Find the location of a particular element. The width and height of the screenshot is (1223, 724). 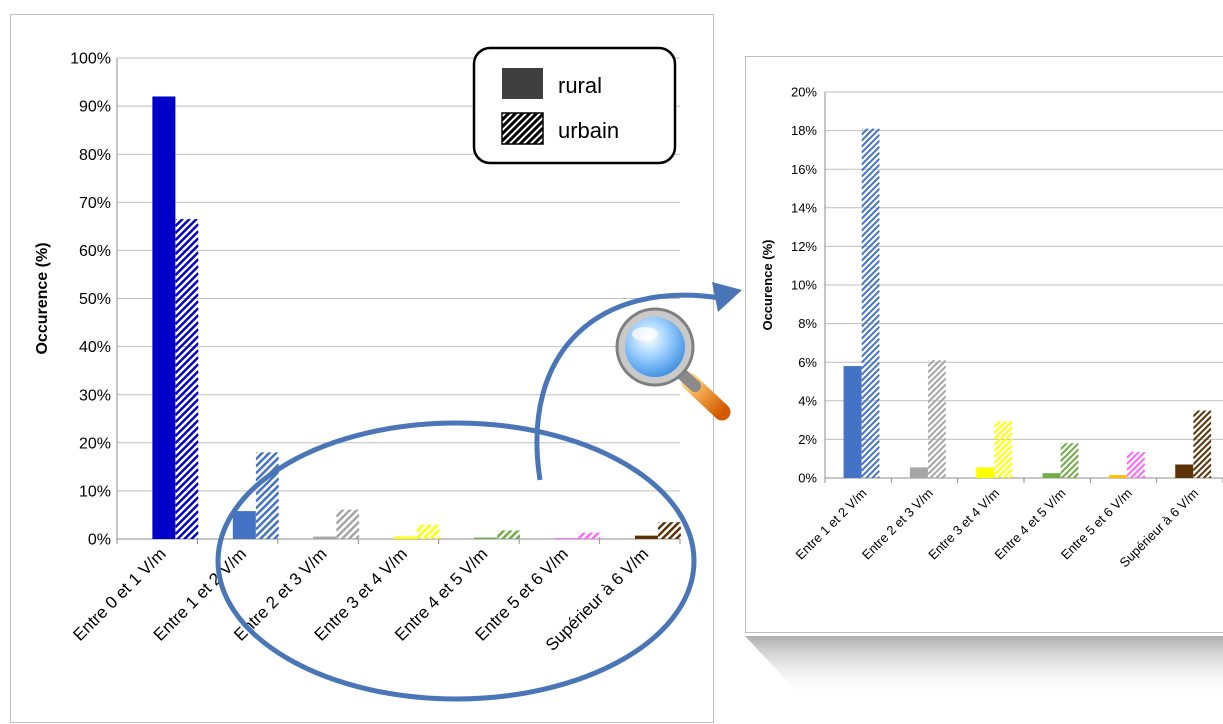

y-tick-label: 2% is located at coordinates (807, 439).